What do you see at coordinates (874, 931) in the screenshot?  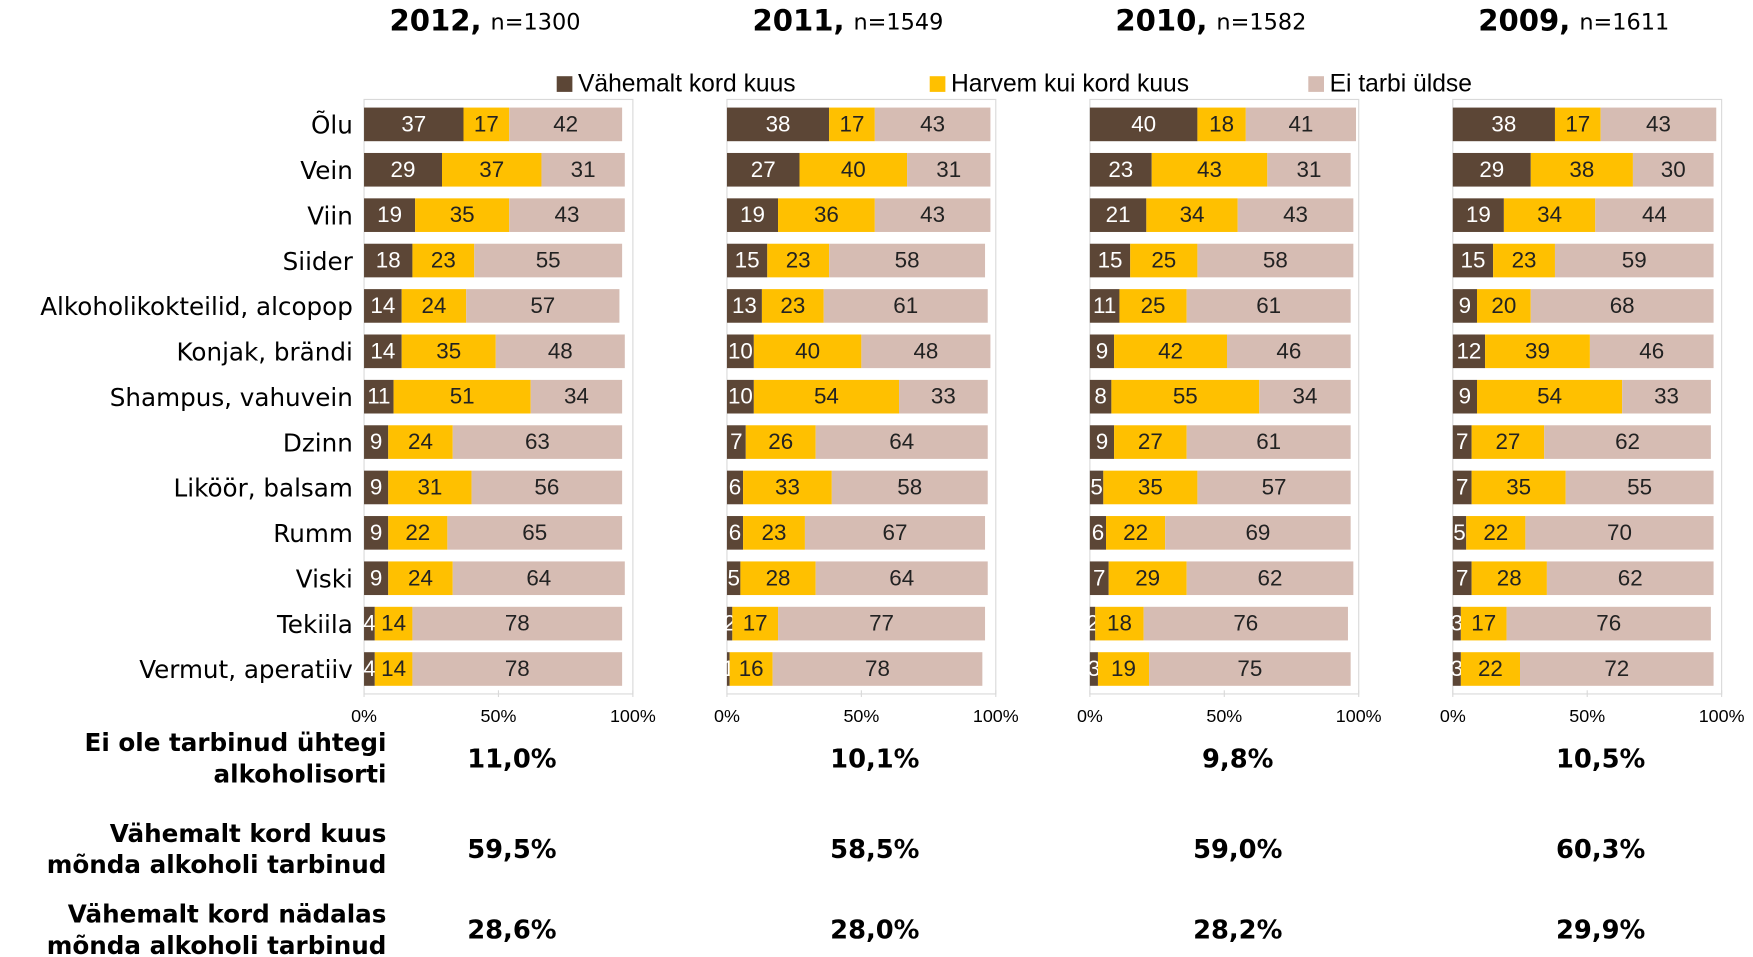 I see `summary-value: 28,0%` at bounding box center [874, 931].